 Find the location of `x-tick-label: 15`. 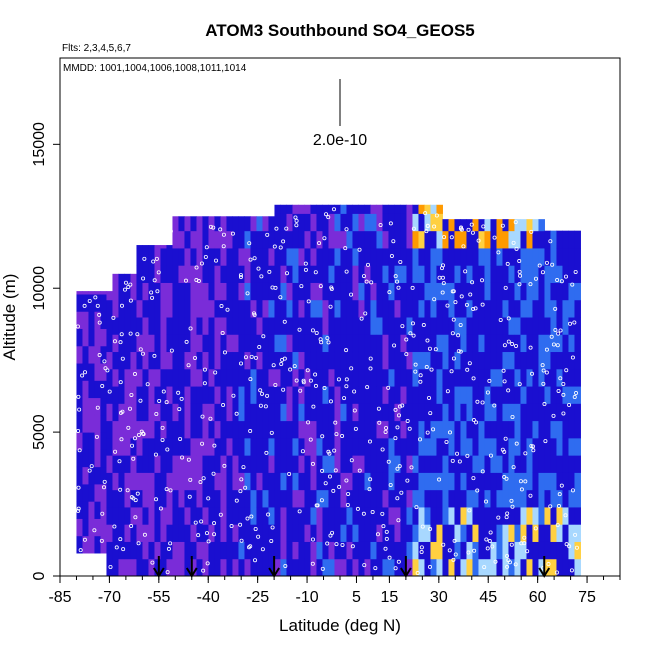

x-tick-label: 15 is located at coordinates (390, 597).